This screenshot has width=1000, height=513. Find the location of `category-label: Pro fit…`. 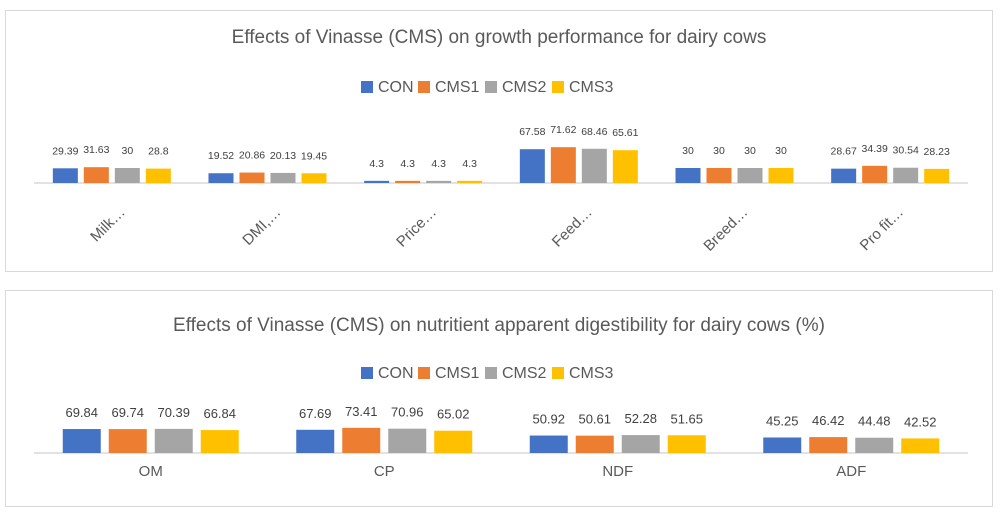

category-label: Pro fit… is located at coordinates (882, 229).